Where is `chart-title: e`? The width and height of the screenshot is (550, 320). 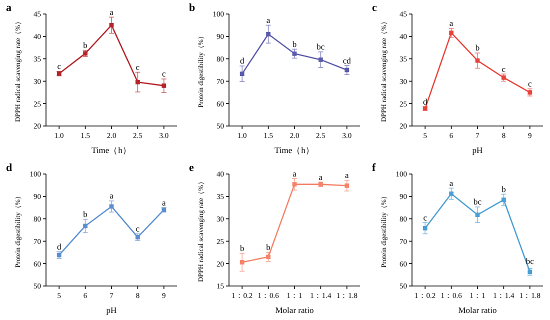
chart-title: e is located at coordinates (191, 168).